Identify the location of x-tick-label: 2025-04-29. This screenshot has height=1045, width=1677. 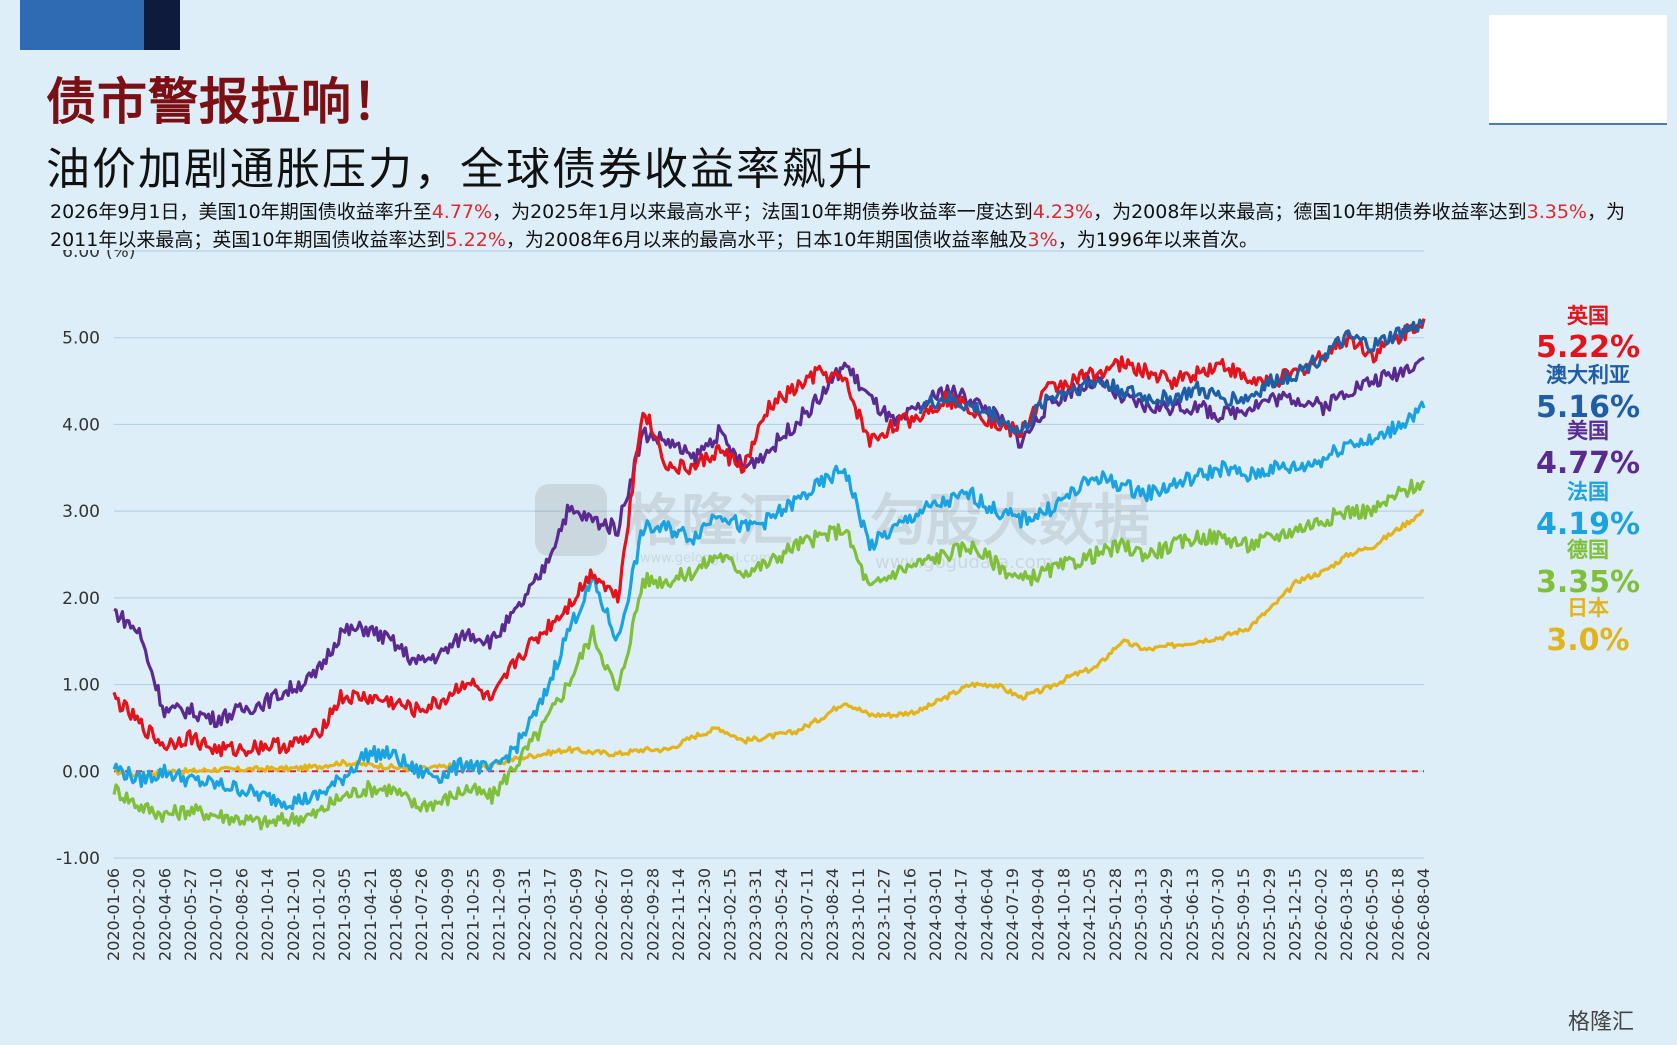
(1166, 914).